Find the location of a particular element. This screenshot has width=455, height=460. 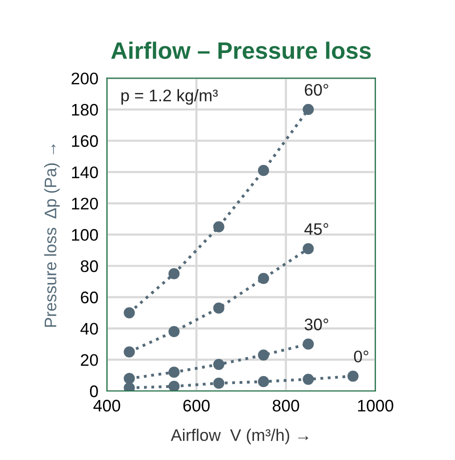

x-axis-title: Airflow V (m³/h) → is located at coordinates (239, 436).